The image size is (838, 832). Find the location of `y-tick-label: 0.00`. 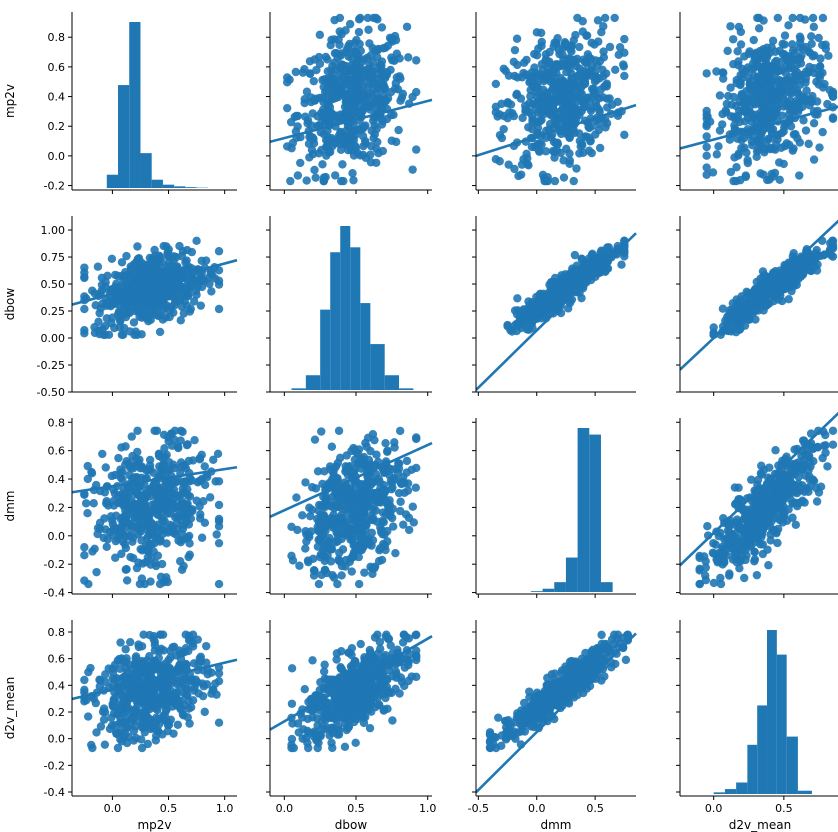

y-tick-label: 0.00 is located at coordinates (53, 338).